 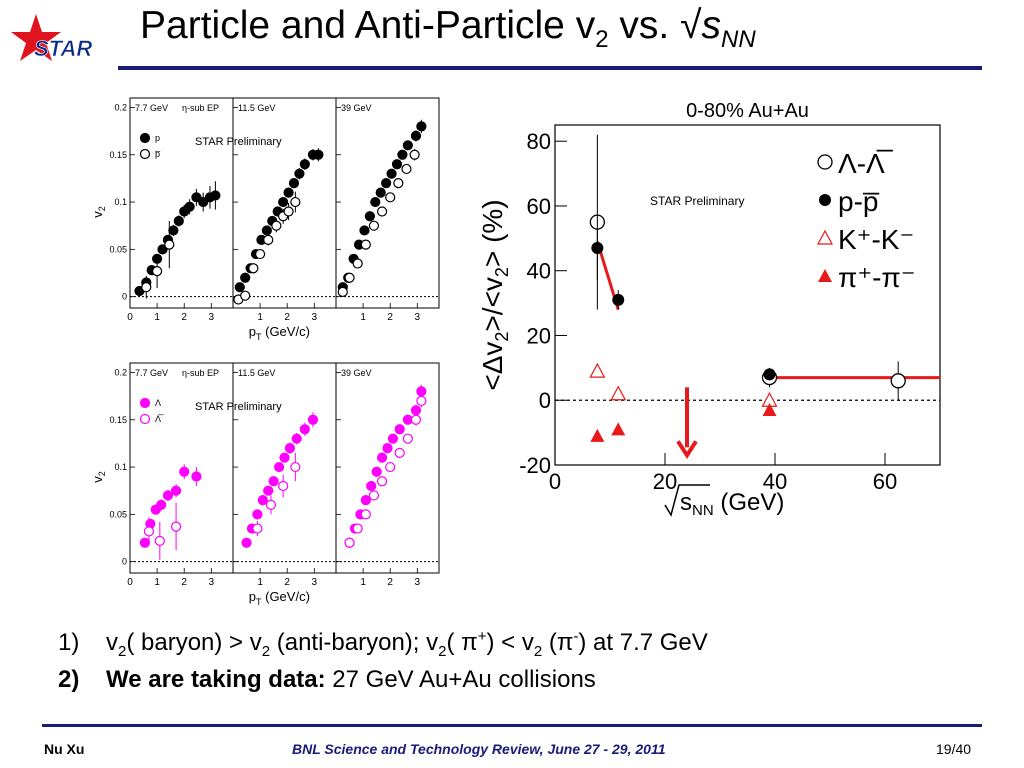 I want to click on y-axis-label: v2, so click(x=98, y=477).